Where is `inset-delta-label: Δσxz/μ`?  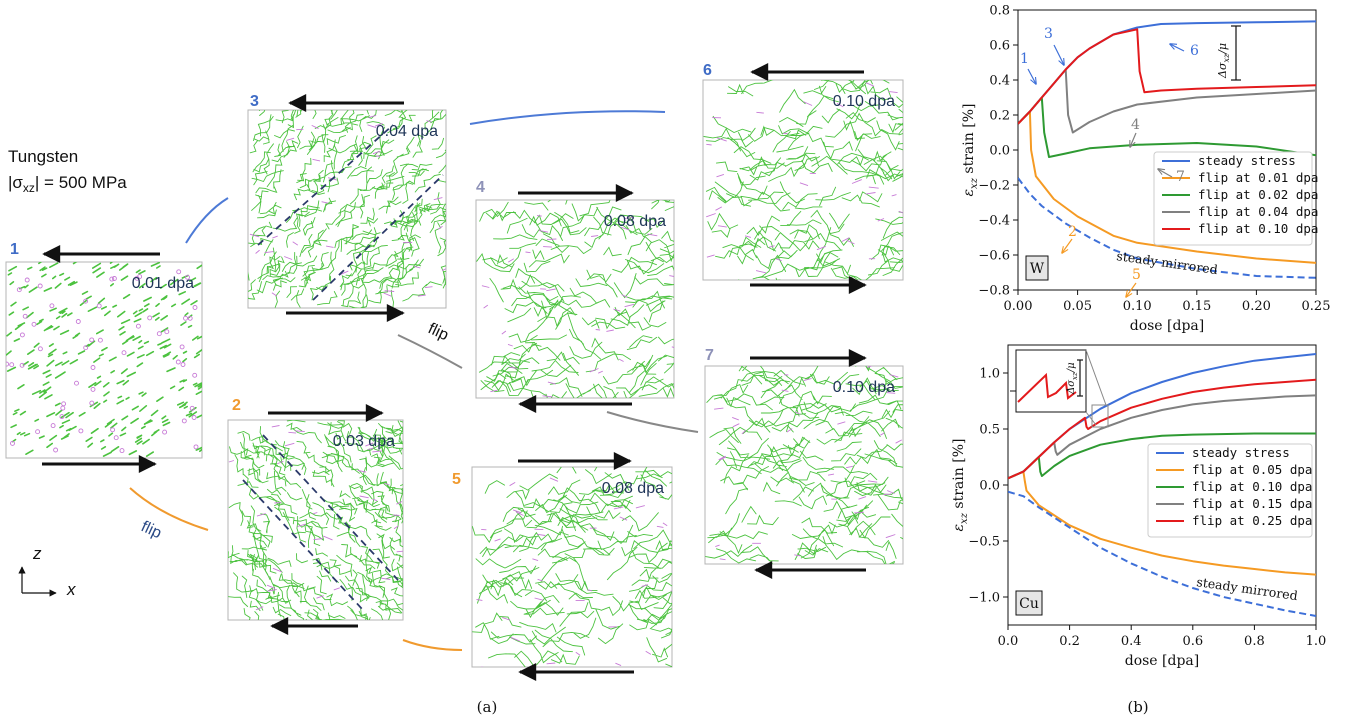 inset-delta-label: Δσxz/μ is located at coordinates (1072, 378).